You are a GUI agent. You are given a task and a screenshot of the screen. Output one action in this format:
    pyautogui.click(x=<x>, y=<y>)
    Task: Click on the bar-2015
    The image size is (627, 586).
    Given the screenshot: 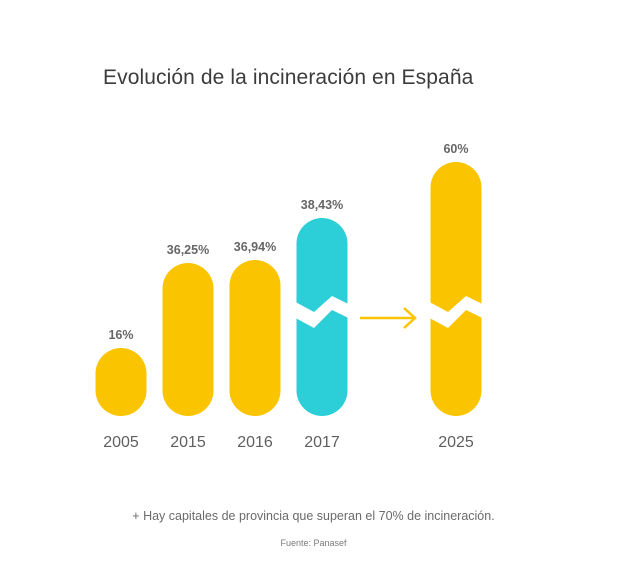 What is the action you would take?
    pyautogui.click(x=188, y=339)
    